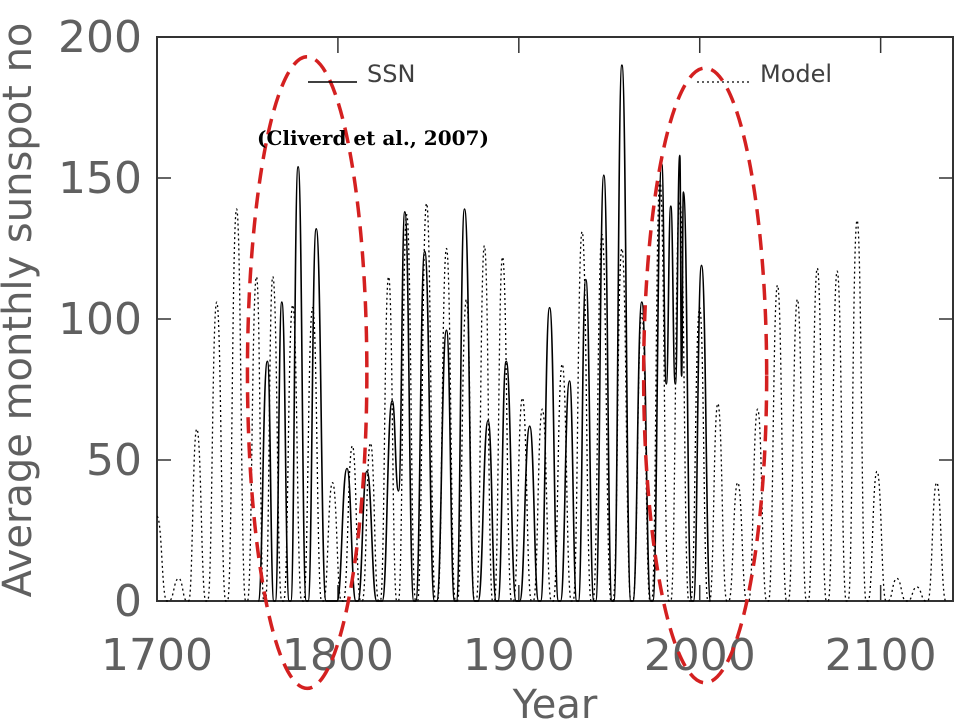  I want to click on citation-annotation: (Cliverd et al., 2007), so click(373, 138).